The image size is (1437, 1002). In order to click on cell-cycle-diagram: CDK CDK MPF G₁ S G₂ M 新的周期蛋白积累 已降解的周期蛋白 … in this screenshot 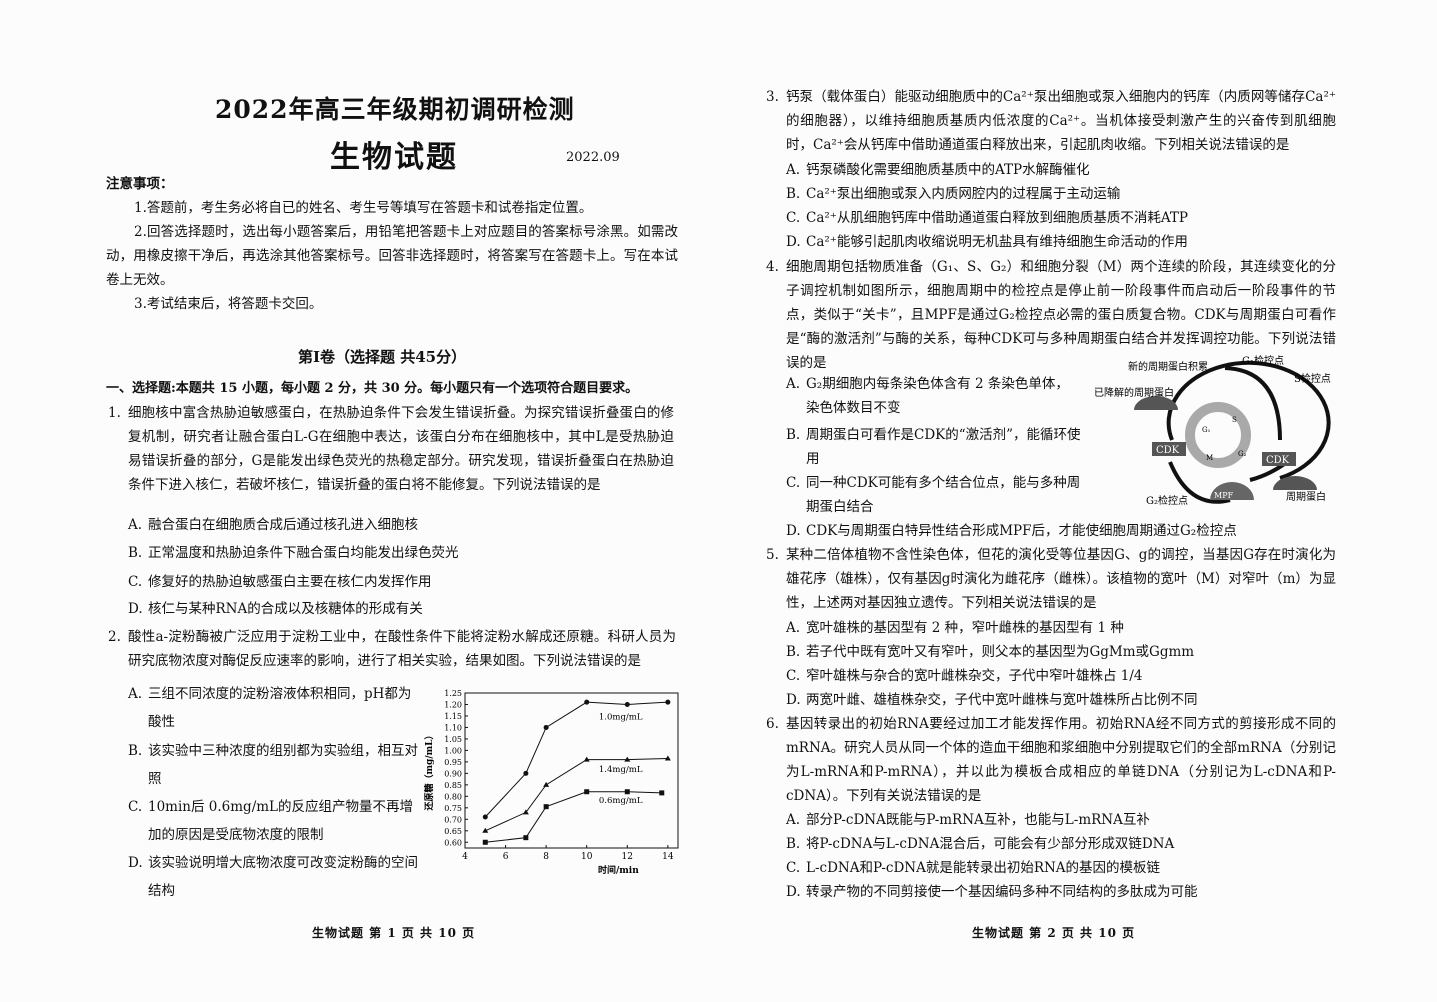, I will do `click(1212, 430)`.